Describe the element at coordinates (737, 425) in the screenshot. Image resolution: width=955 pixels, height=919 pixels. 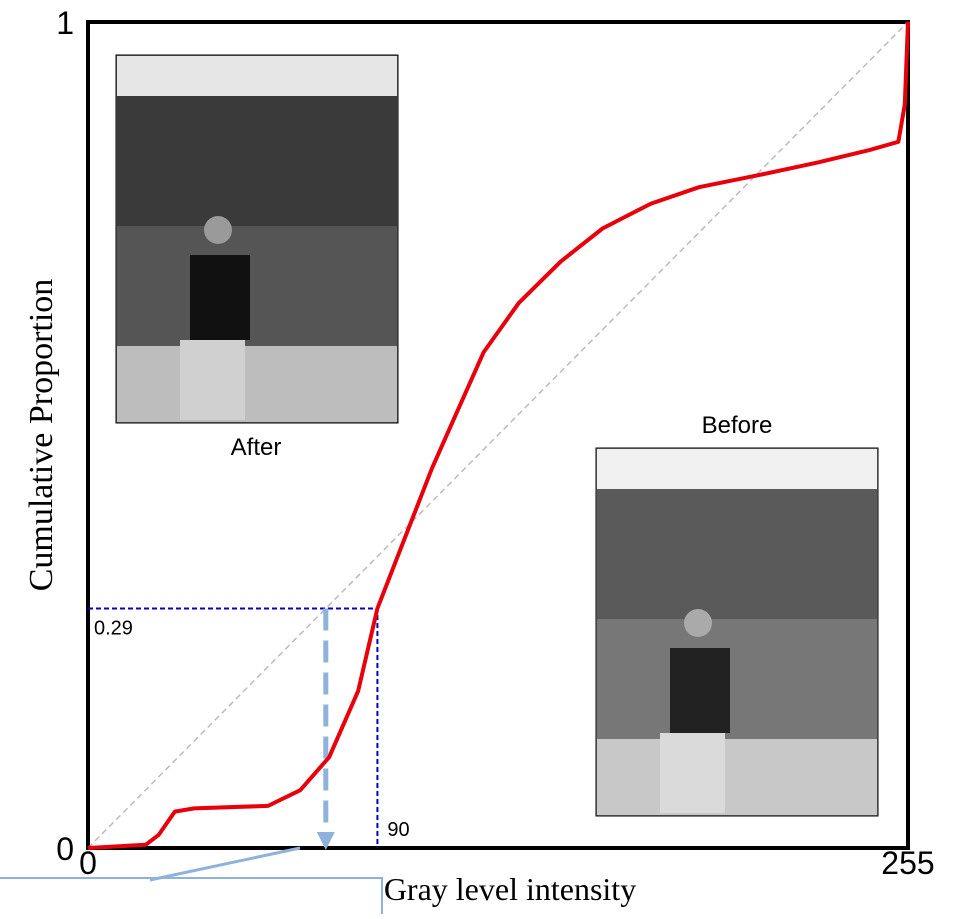
I see `image-label: Before` at that location.